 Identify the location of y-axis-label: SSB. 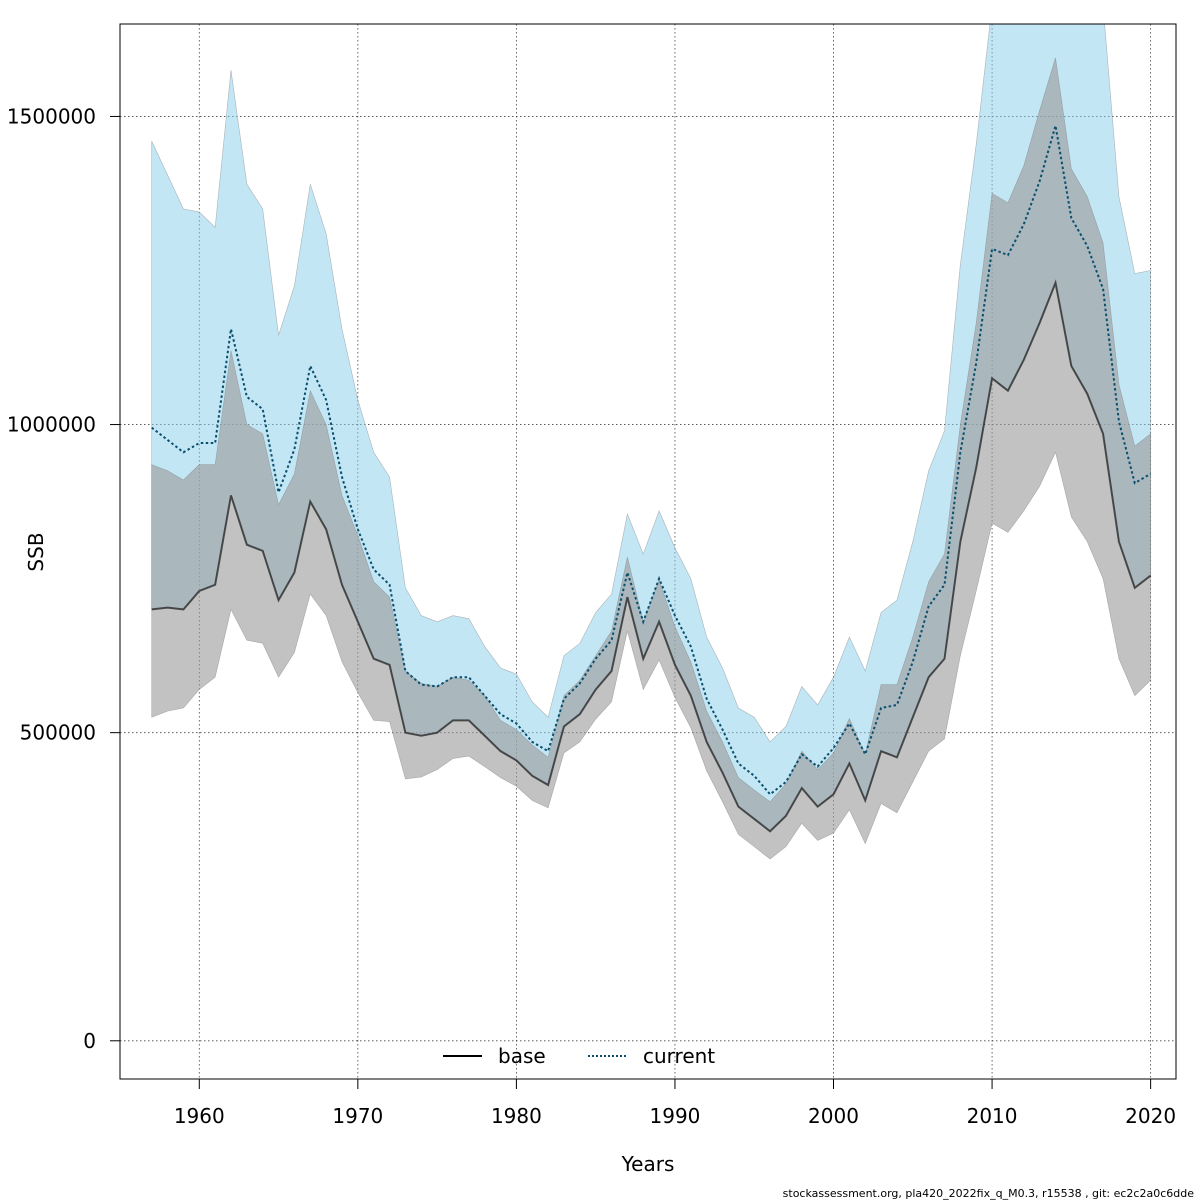
(36, 551).